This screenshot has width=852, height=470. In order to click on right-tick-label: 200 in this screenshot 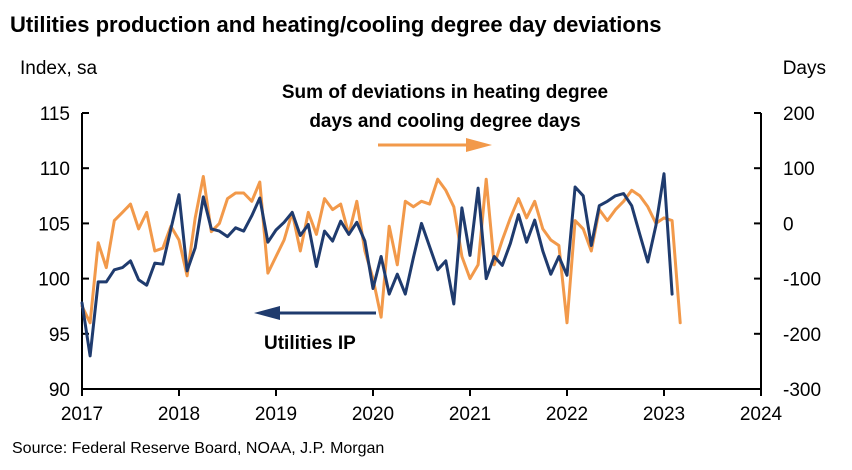, I will do `click(799, 114)`.